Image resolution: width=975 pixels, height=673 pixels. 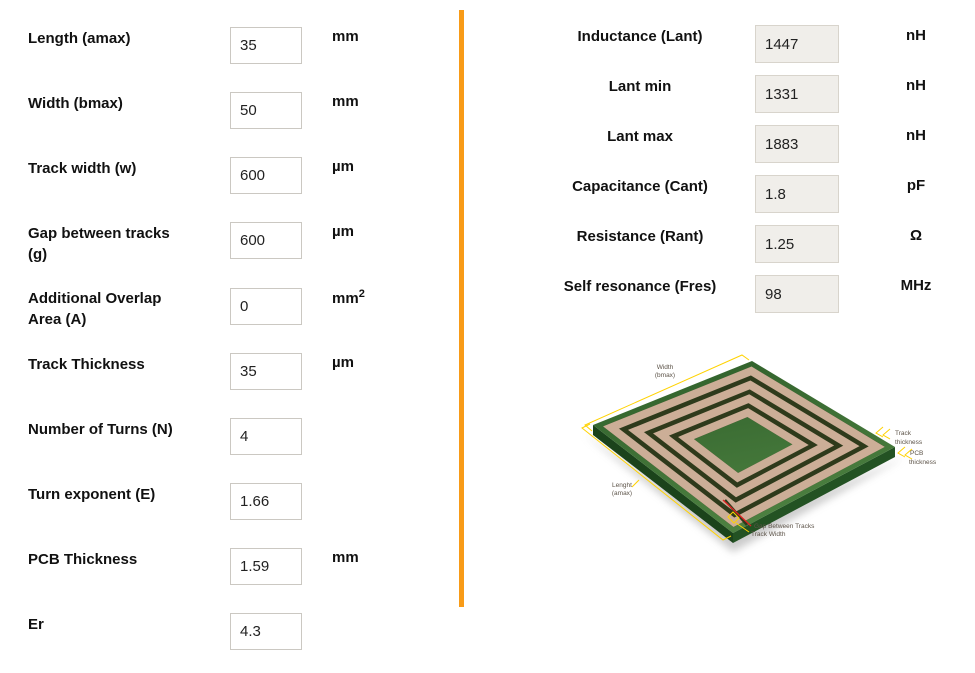 I want to click on diagram-width-label: Width, so click(x=665, y=367).